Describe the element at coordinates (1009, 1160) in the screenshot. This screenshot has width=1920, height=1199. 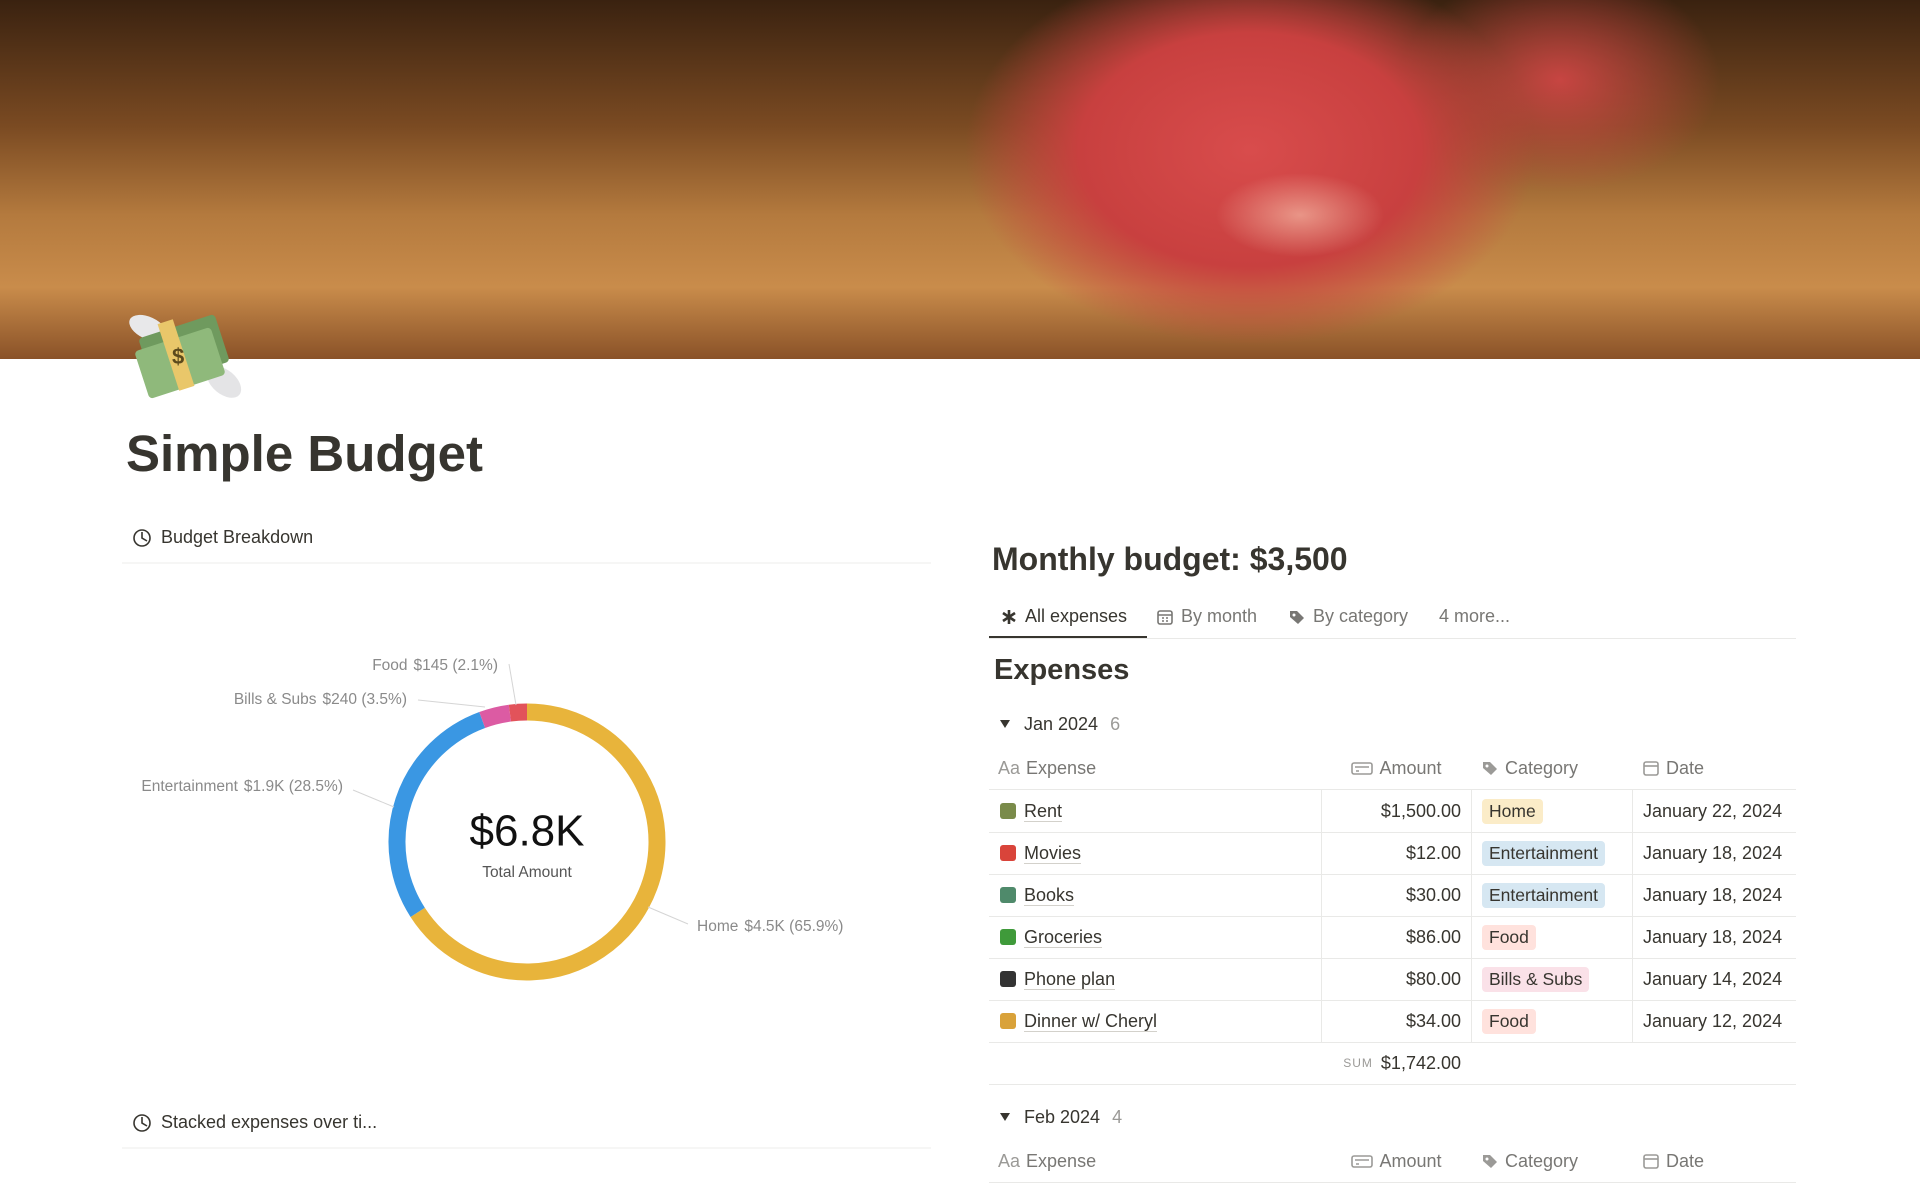
I see `column-icon: Aa` at that location.